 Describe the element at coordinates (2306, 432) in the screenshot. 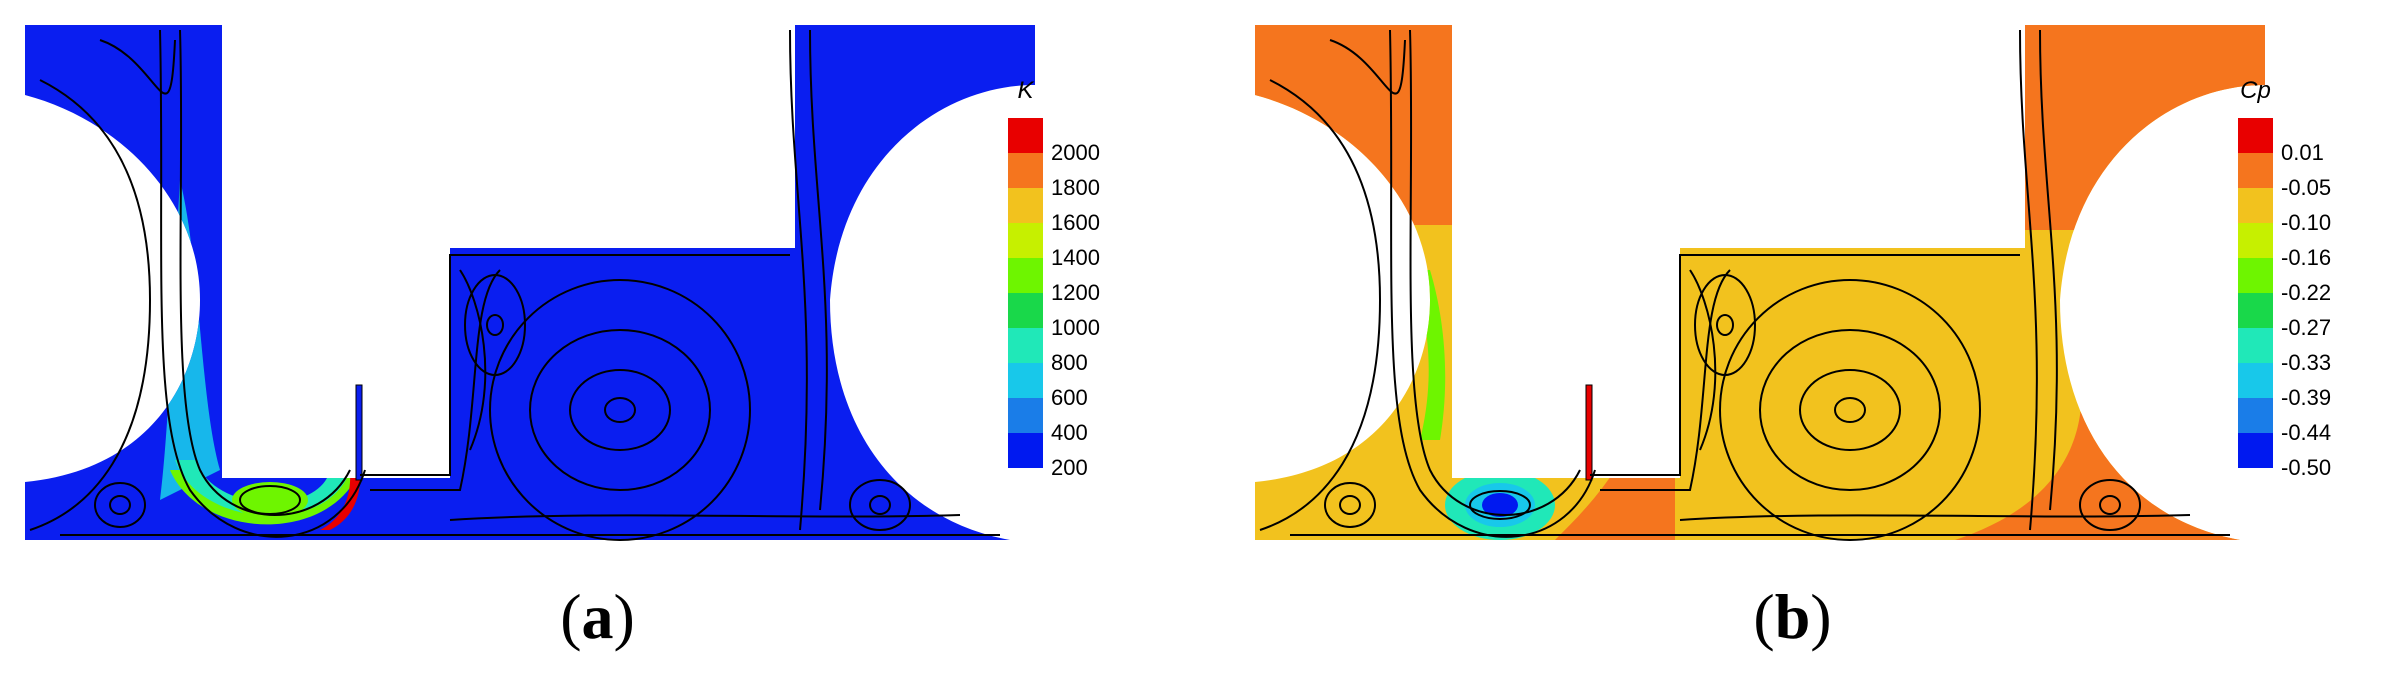

I see `colorbar-tick-label: -0.44` at that location.